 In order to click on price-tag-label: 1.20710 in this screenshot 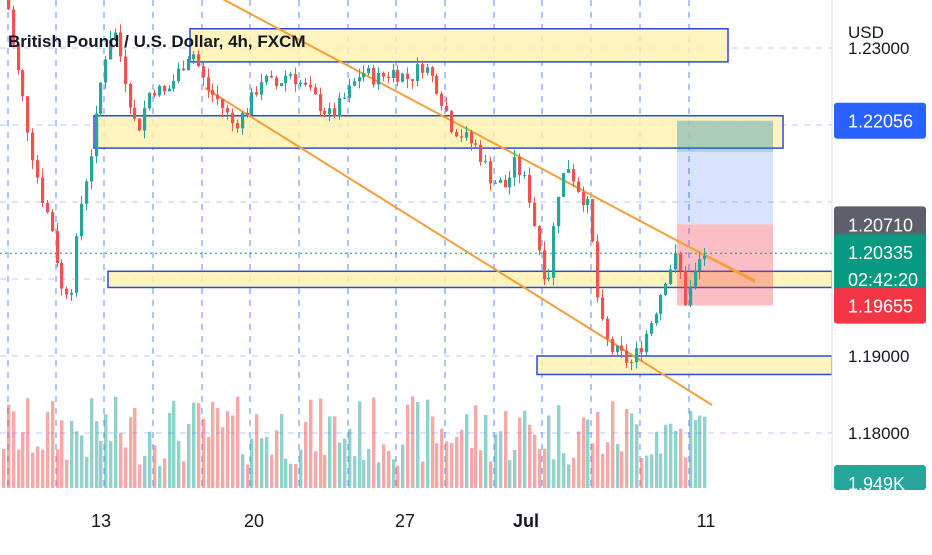, I will do `click(880, 225)`.